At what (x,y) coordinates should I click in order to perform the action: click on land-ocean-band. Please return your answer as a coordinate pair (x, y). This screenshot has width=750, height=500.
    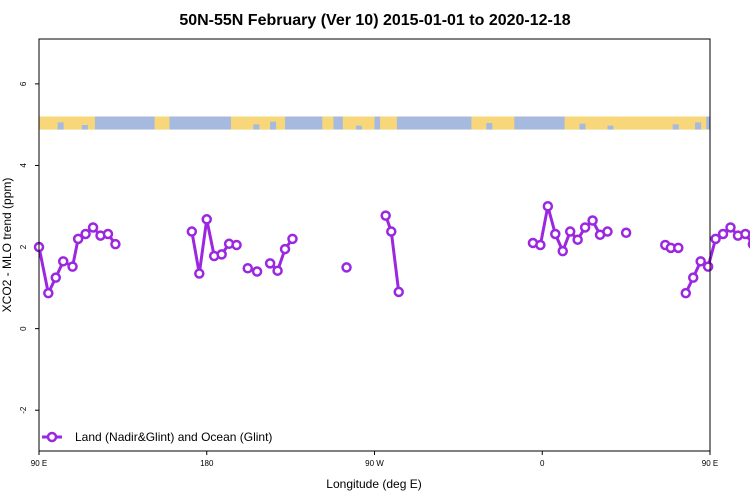
    Looking at the image, I should click on (374, 123).